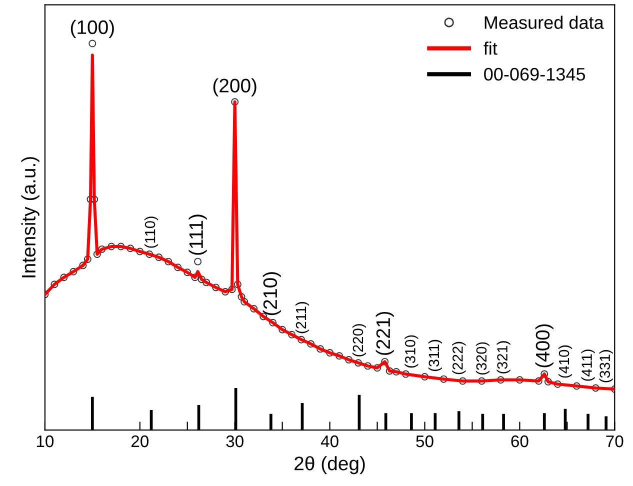 This screenshot has height=486, width=633. What do you see at coordinates (234, 87) in the screenshot?
I see `annotation: (200)` at bounding box center [234, 87].